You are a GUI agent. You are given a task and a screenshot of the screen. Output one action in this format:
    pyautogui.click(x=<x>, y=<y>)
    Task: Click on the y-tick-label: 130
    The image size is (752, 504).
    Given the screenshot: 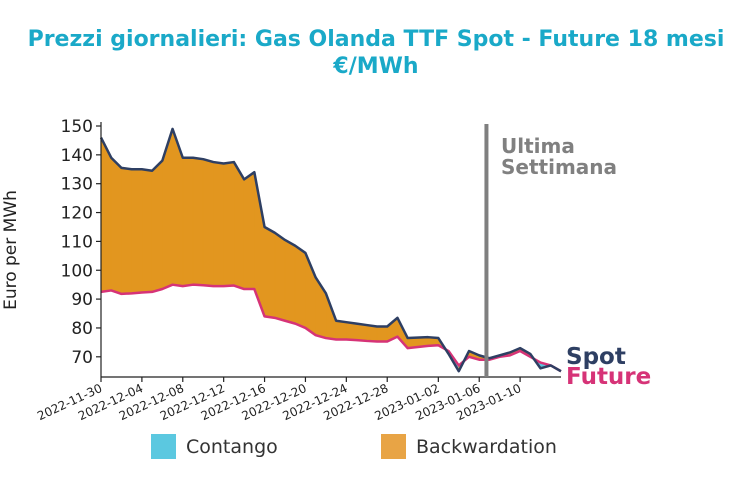 What is the action you would take?
    pyautogui.click(x=77, y=185)
    